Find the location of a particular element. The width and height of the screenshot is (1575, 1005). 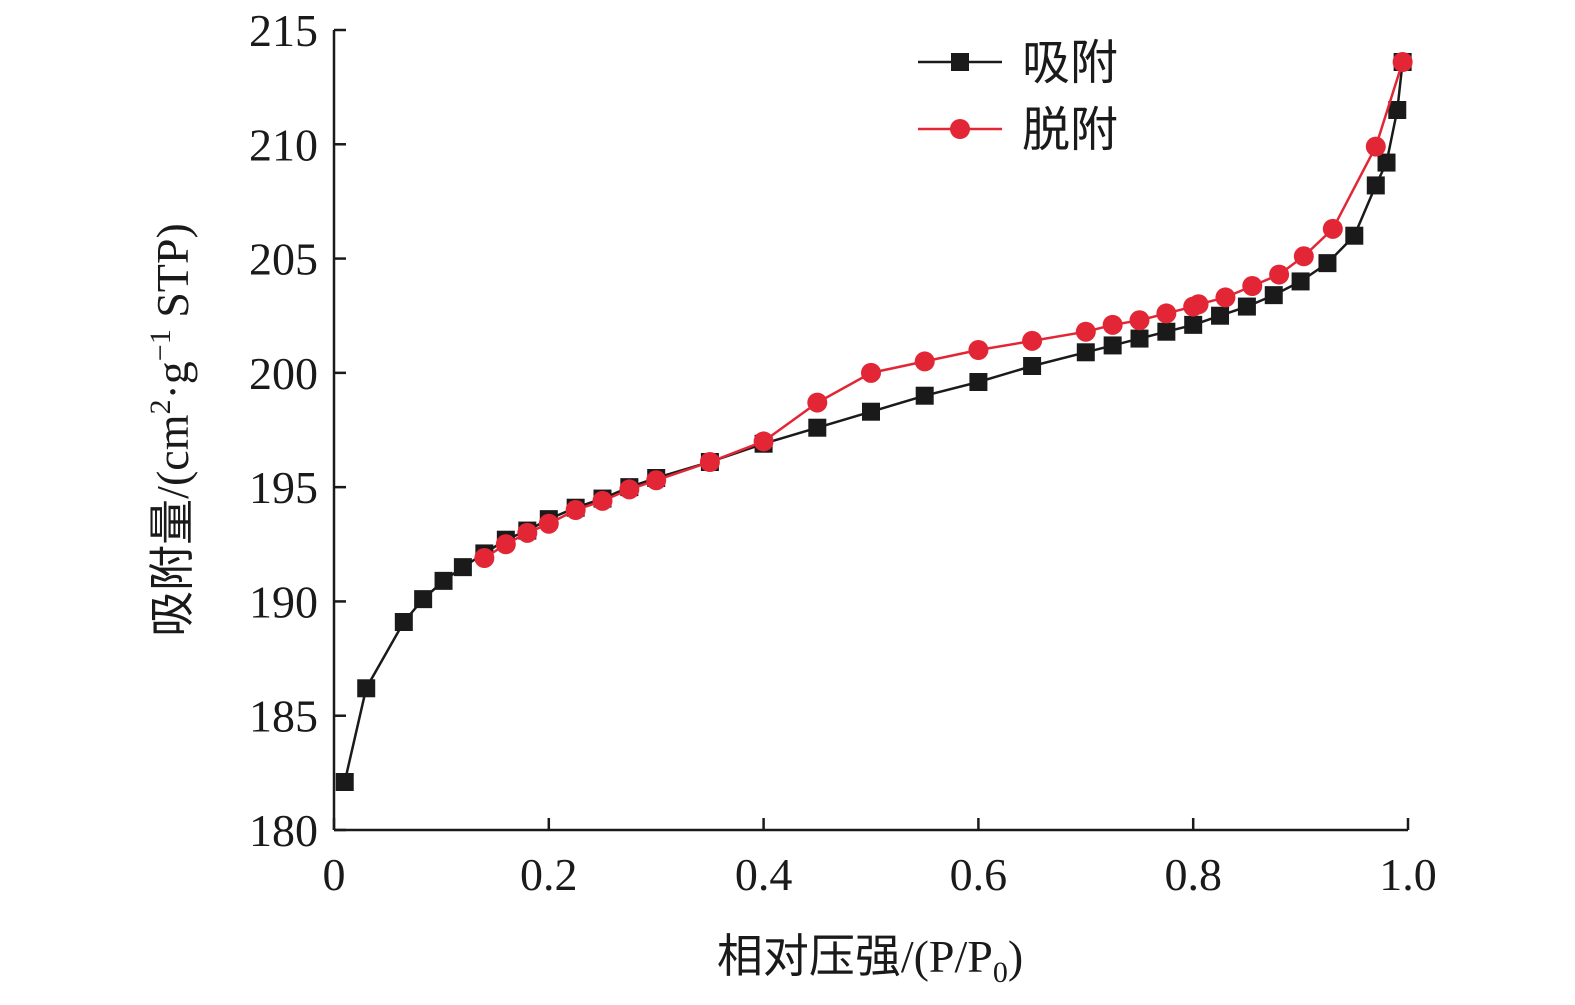

y-tick-label: 205 is located at coordinates (283, 259).